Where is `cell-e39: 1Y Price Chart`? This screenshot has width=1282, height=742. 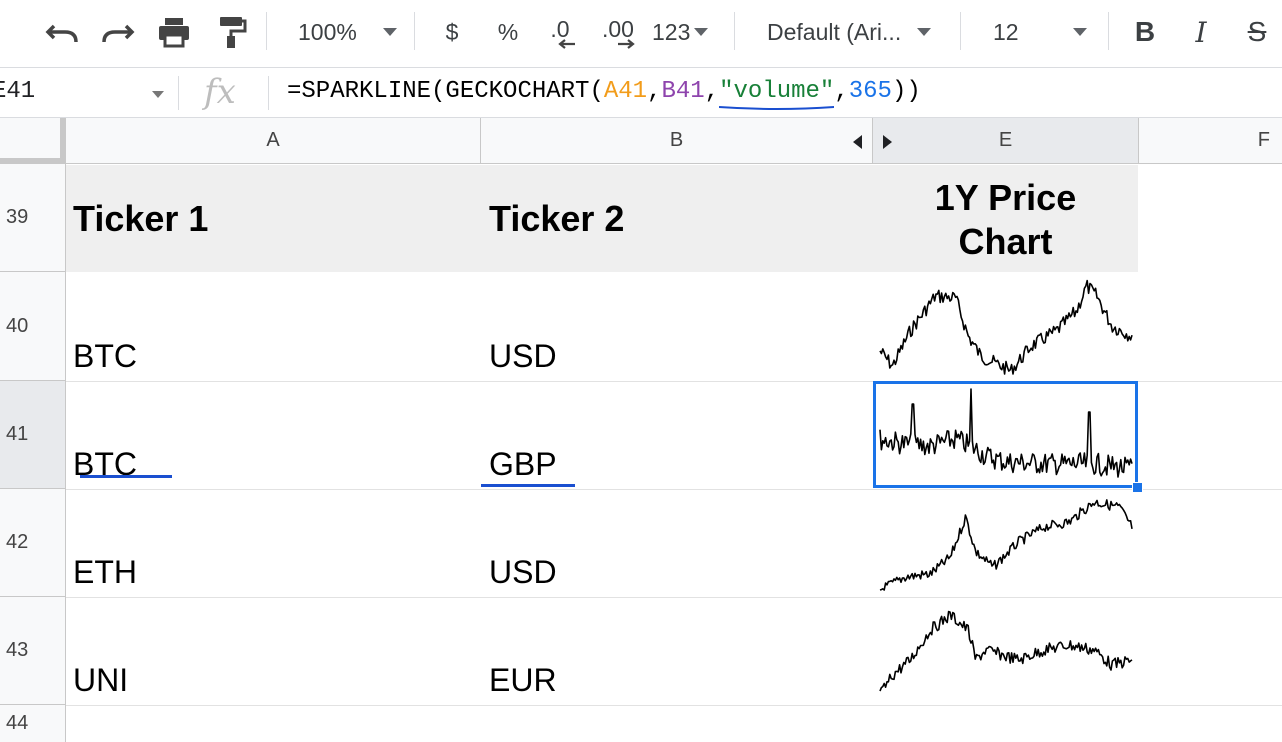
cell-e39: 1Y Price Chart is located at coordinates (1005, 220).